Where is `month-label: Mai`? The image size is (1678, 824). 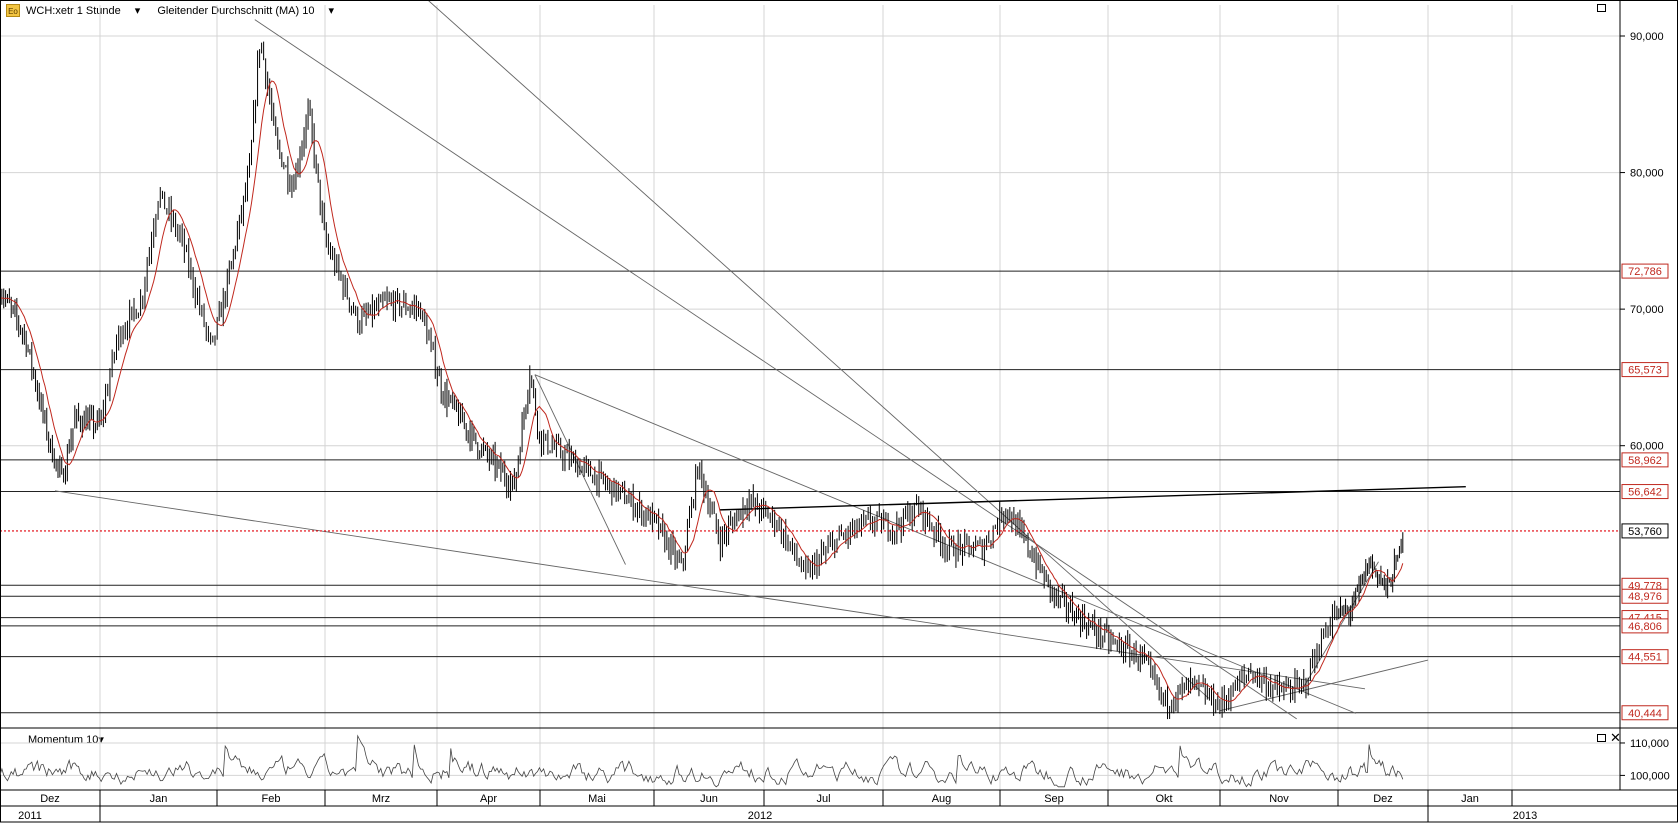
month-label: Mai is located at coordinates (597, 799).